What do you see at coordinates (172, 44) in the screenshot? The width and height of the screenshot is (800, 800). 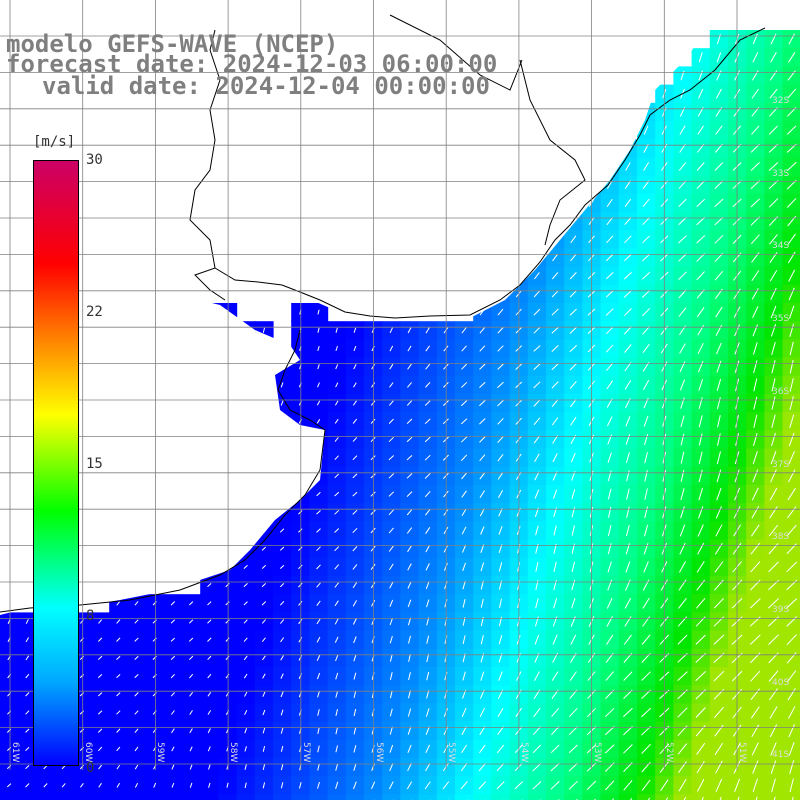 I see `map-title: modelo GEFS-WAVE (NCEP)` at bounding box center [172, 44].